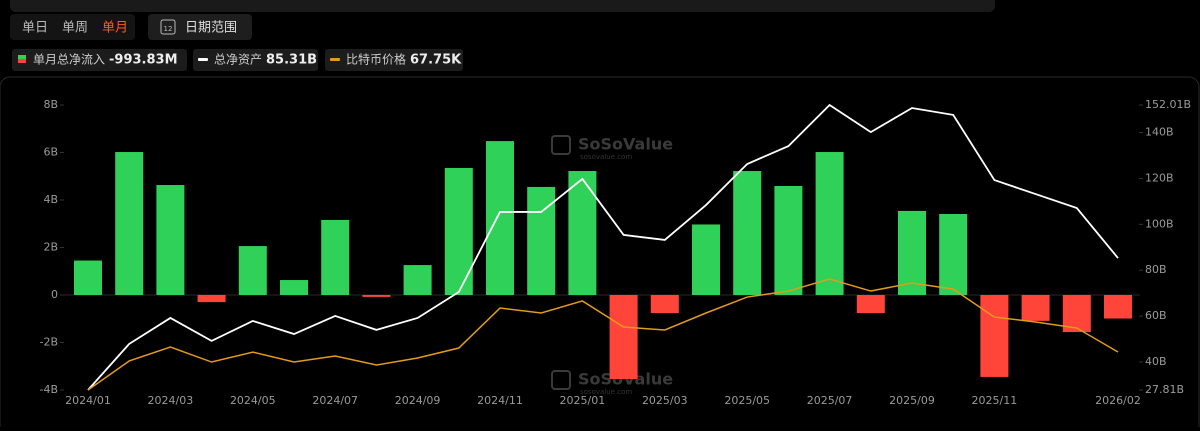  Describe the element at coordinates (171, 400) in the screenshot. I see `x-tick-label: 2024/03` at that location.